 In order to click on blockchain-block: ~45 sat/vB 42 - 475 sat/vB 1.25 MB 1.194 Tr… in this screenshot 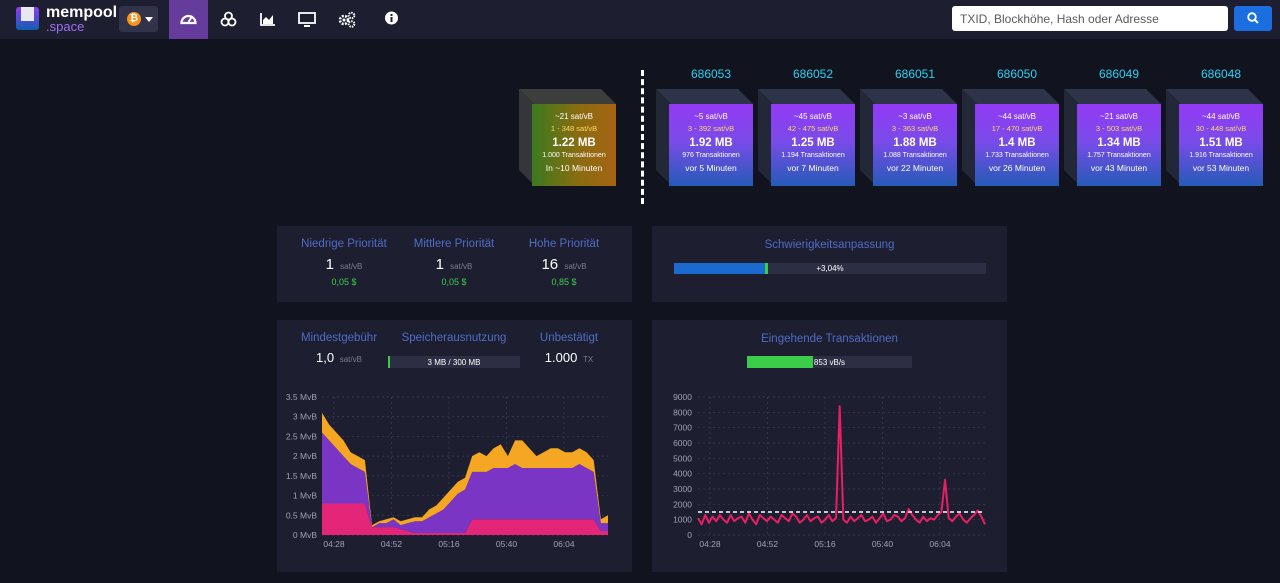, I will do `click(806, 137)`.